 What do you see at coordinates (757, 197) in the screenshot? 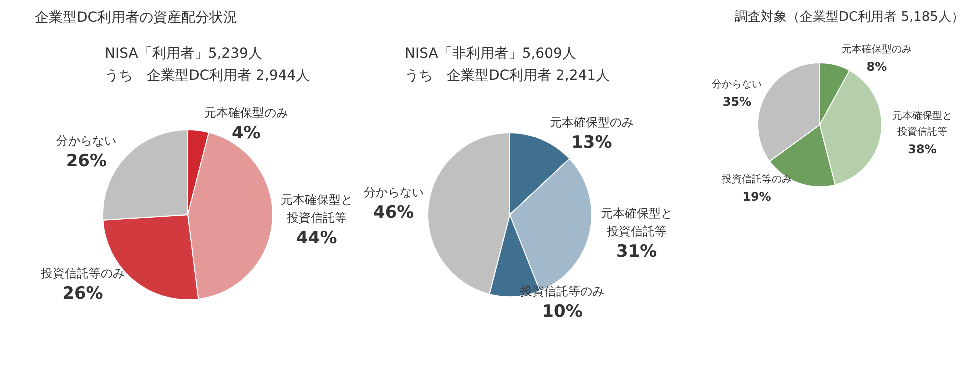
I see `data-label: 19%` at bounding box center [757, 197].